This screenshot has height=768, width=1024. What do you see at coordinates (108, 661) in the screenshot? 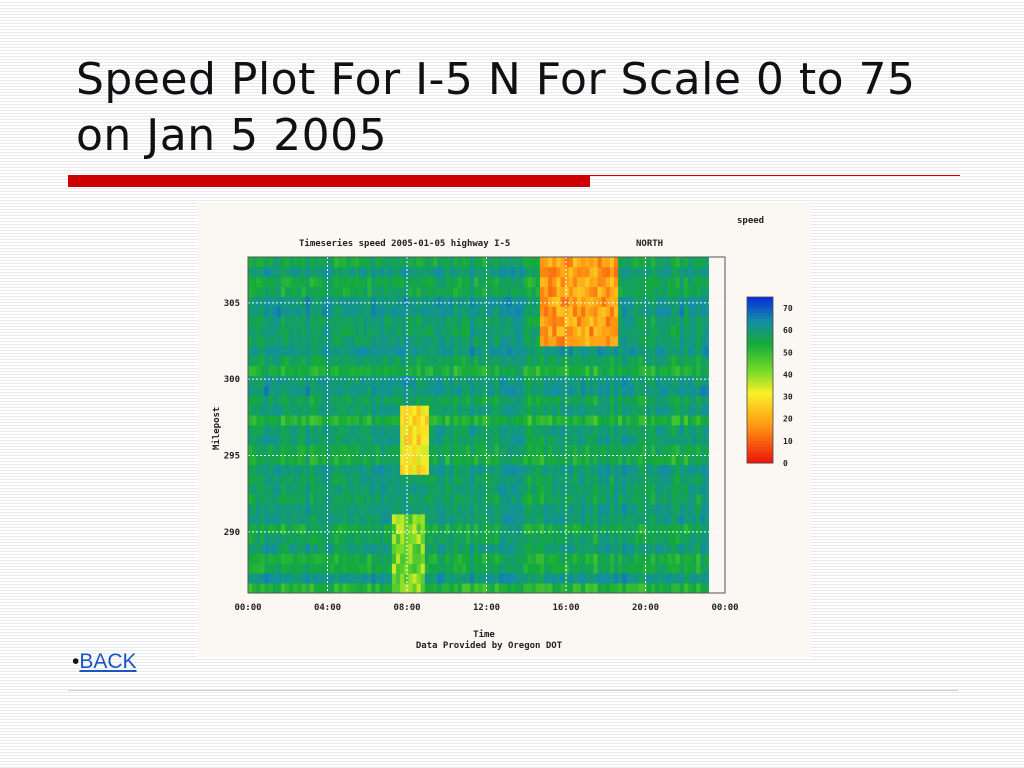
I see `back-link: BACK` at bounding box center [108, 661].